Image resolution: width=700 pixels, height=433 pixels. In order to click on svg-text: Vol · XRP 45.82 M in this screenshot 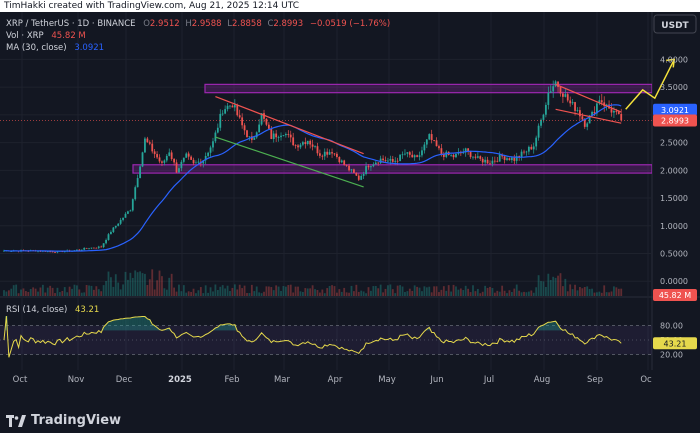, I will do `click(46, 36)`.